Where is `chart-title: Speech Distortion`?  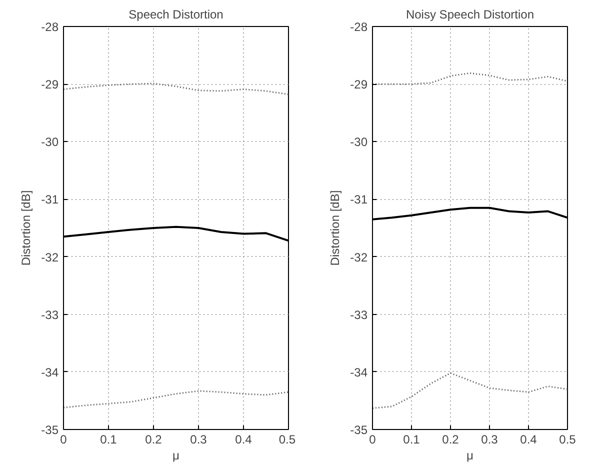 chart-title: Speech Distortion is located at coordinates (176, 15).